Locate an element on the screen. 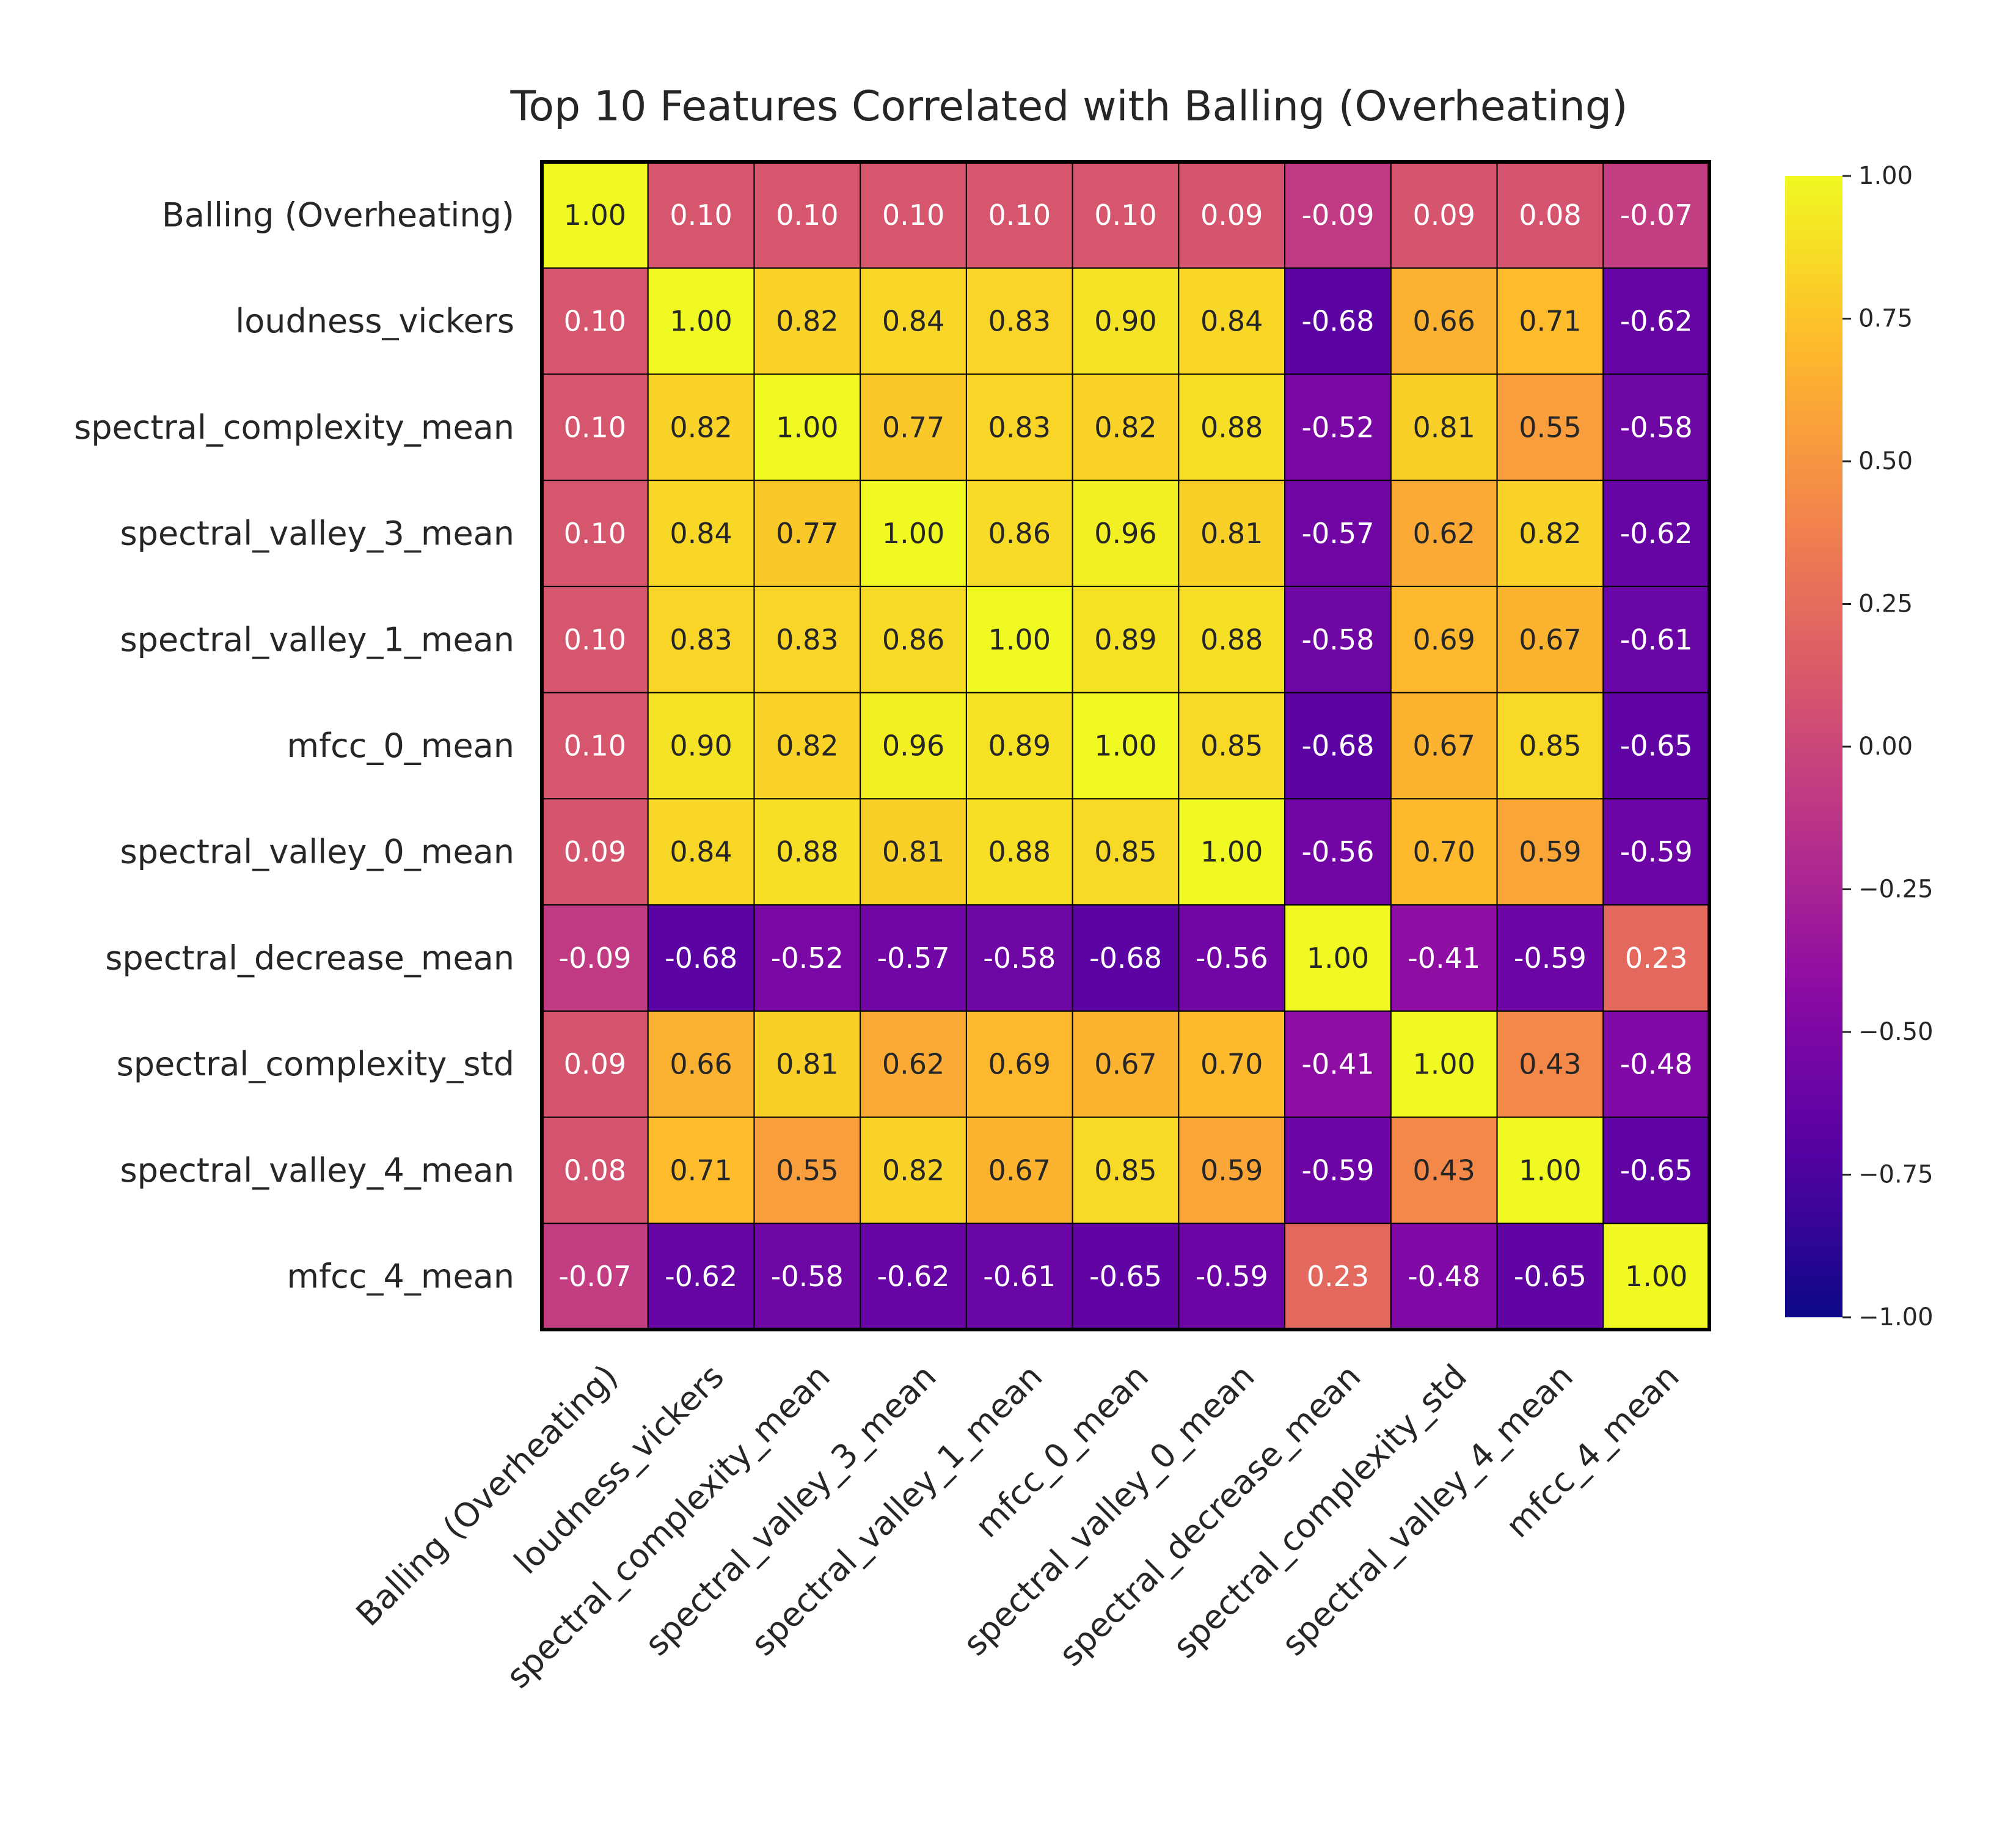 This screenshot has width=2016, height=1833. cell-value-label: -0.59 is located at coordinates (1337, 1170).